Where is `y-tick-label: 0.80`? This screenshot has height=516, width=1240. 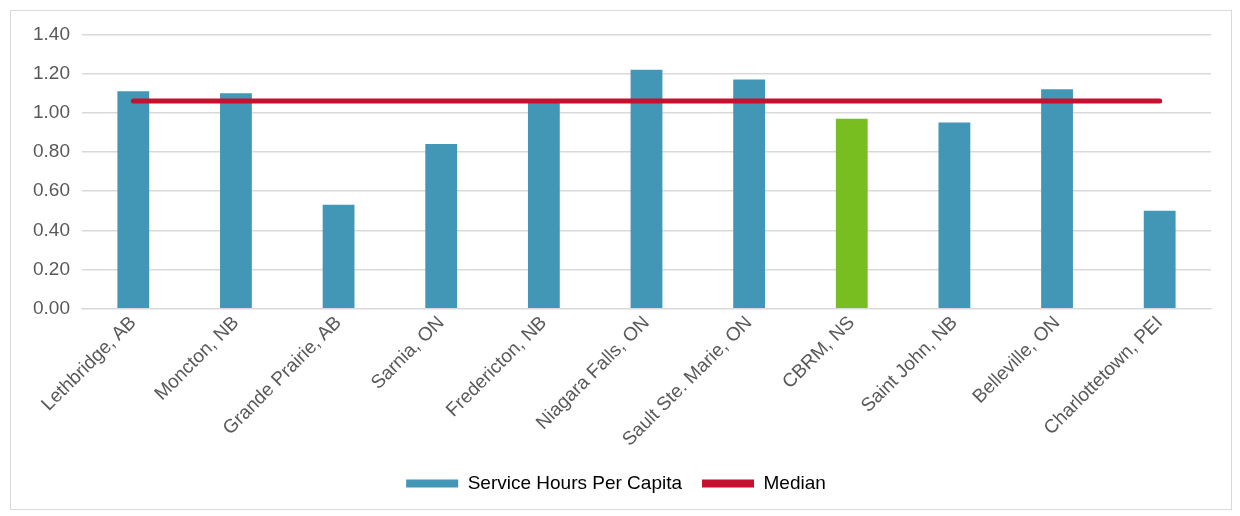 y-tick-label: 0.80 is located at coordinates (51, 151).